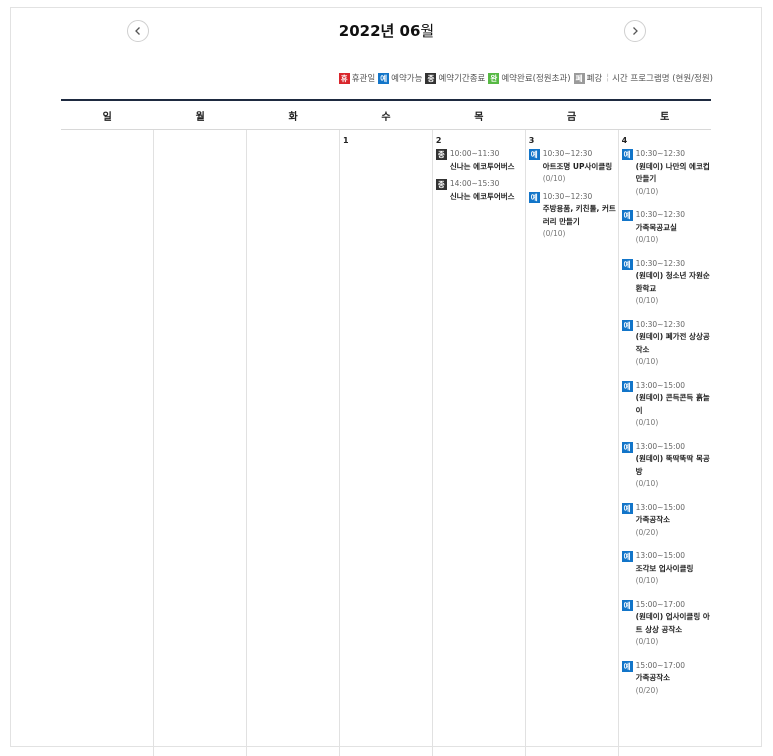 The image size is (773, 756). What do you see at coordinates (580, 215) in the screenshot?
I see `event-name: 주방용품, 키친툴, 커트러리 만들기` at bounding box center [580, 215].